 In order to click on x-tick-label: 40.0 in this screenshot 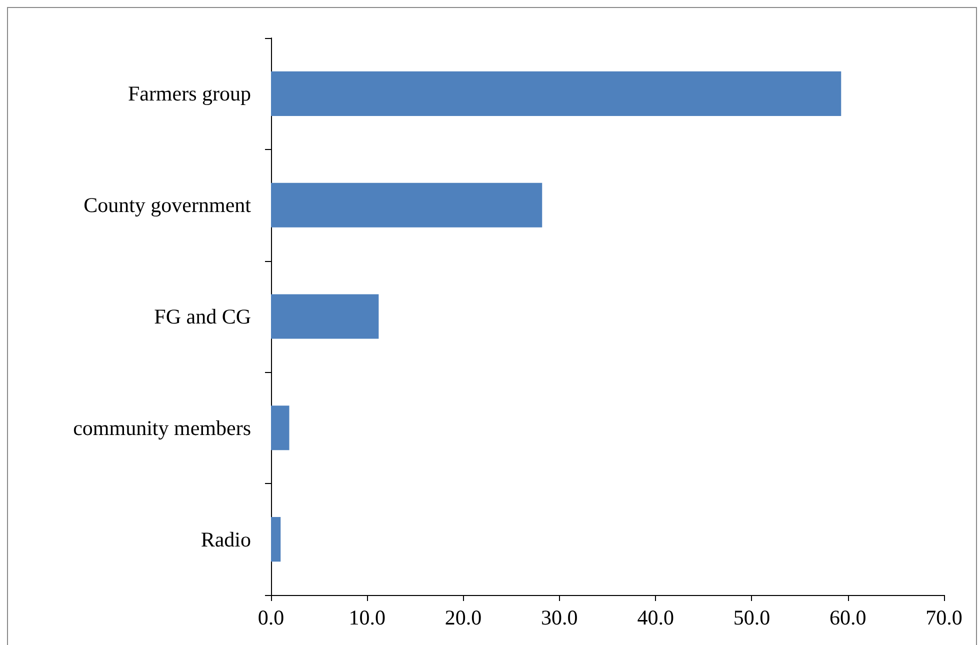, I will do `click(655, 618)`.